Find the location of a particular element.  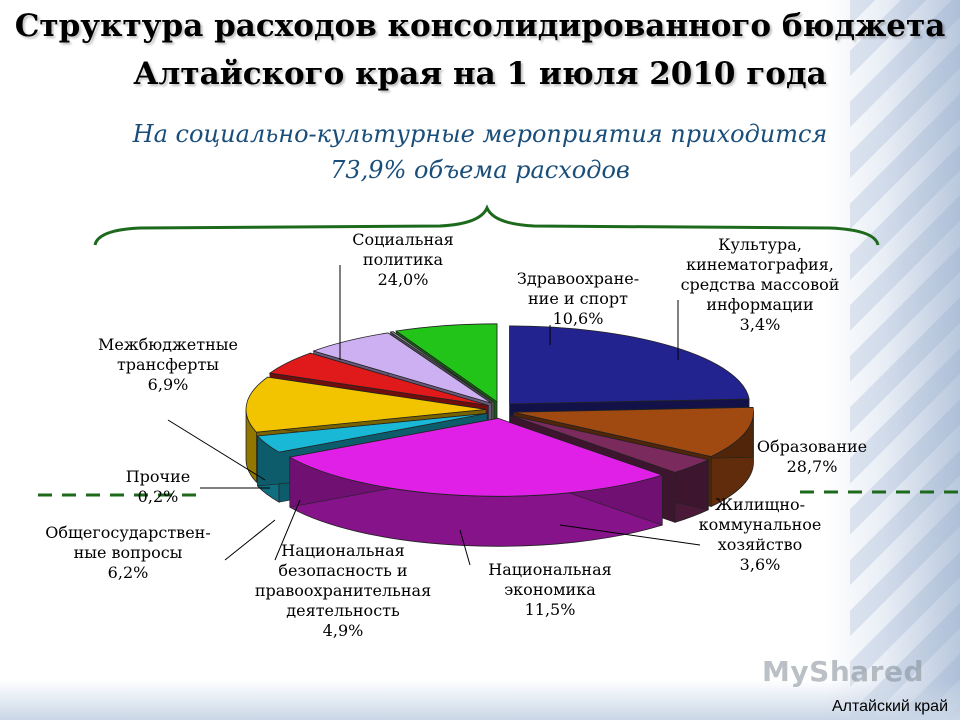

slice-label-line: 0,2% is located at coordinates (158, 496).